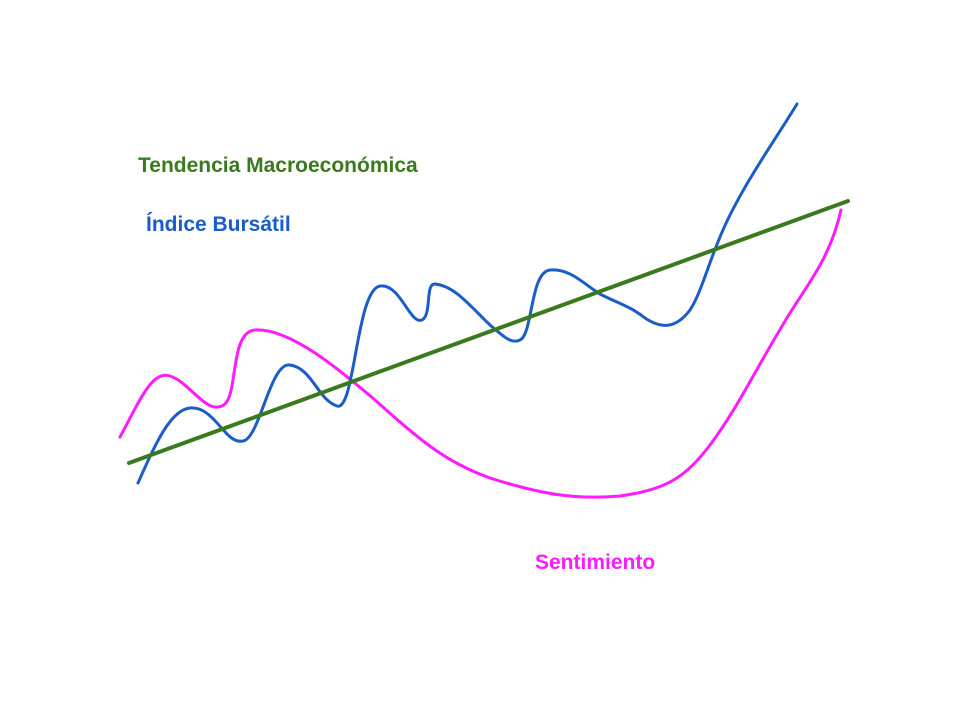 This screenshot has width=960, height=720. Describe the element at coordinates (278, 165) in the screenshot. I see `macro-trend-label: Tendencia Macroeconómica` at that location.